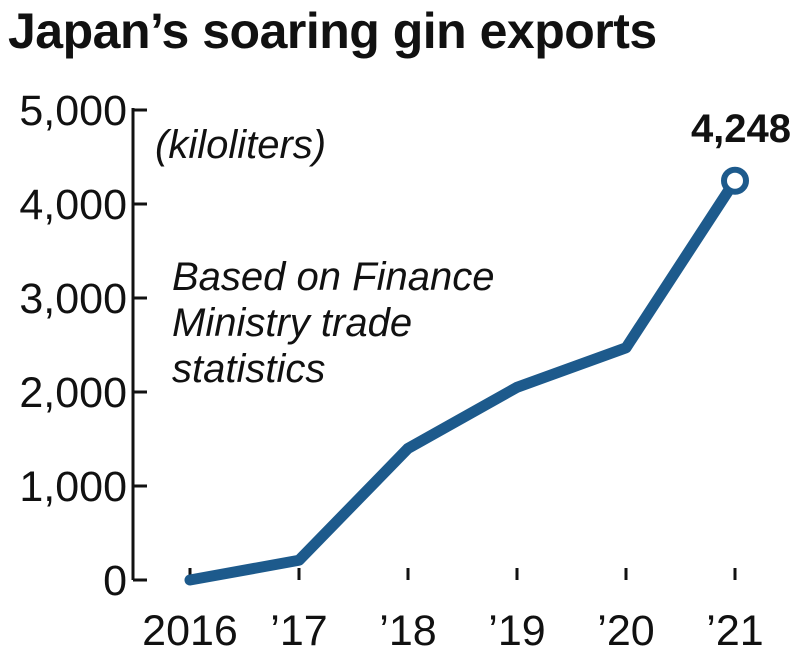 The height and width of the screenshot is (655, 800). I want to click on y-tick-label: 4,000, so click(73, 205).